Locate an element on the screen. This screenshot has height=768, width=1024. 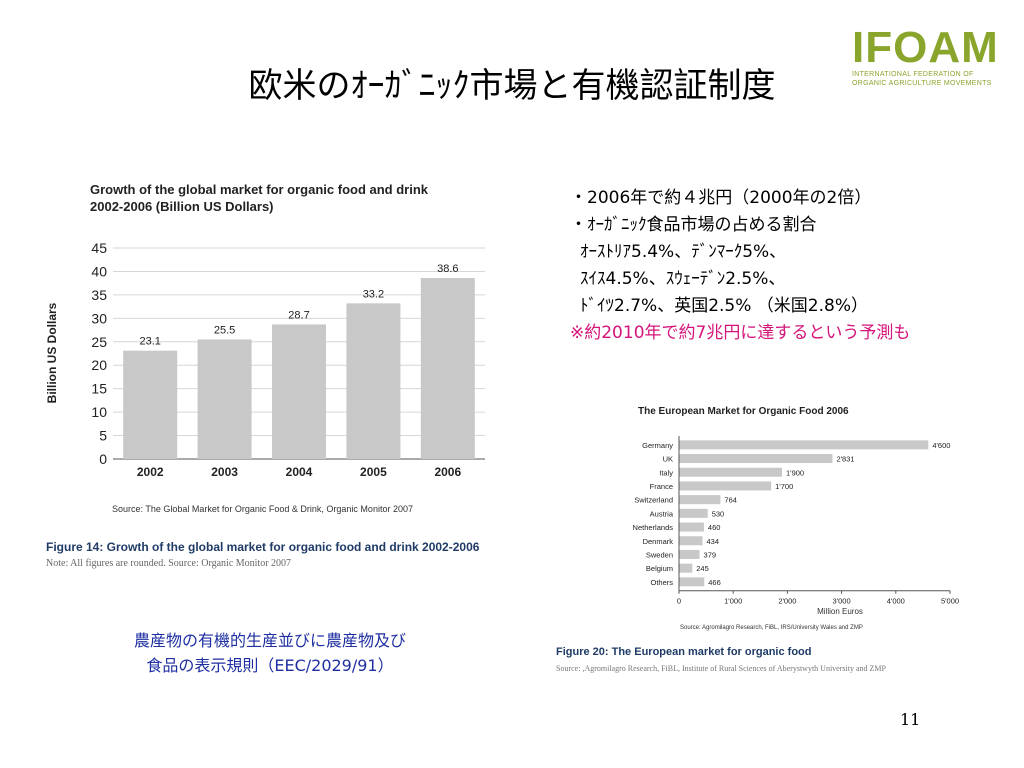
x-tick-label: 4'000 is located at coordinates (896, 601).